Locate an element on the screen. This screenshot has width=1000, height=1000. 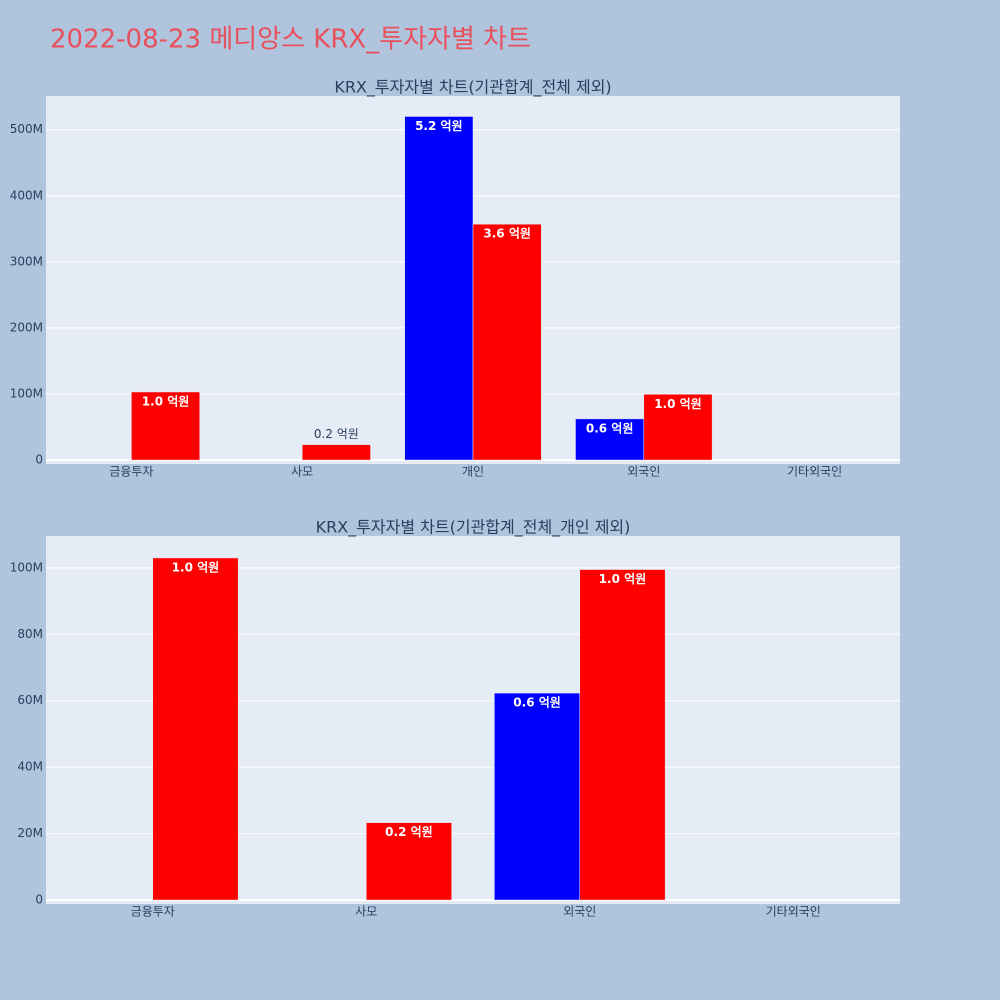
x-tick-label: 개인 is located at coordinates (473, 472).